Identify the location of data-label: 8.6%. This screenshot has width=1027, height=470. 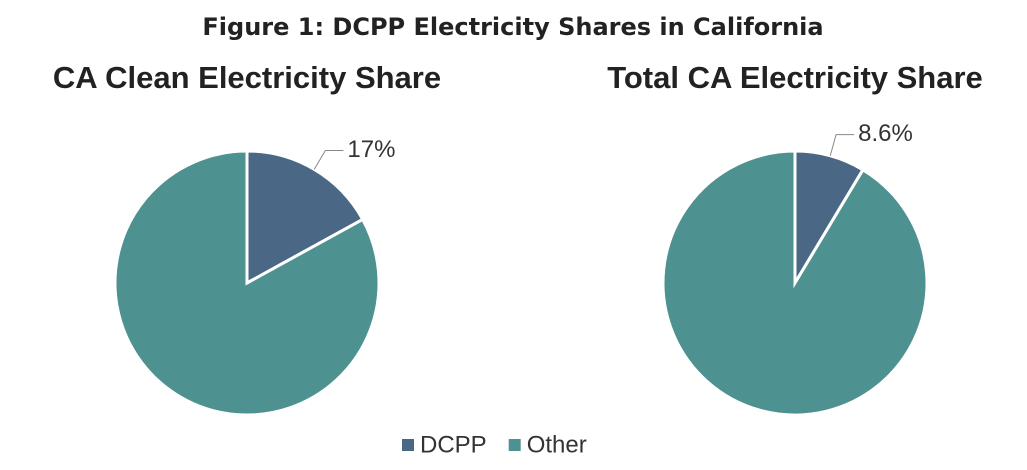
(885, 133).